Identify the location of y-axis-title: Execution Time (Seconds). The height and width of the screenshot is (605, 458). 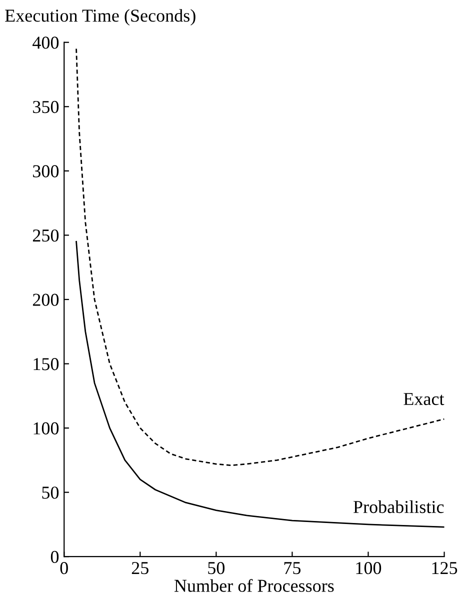
(100, 17).